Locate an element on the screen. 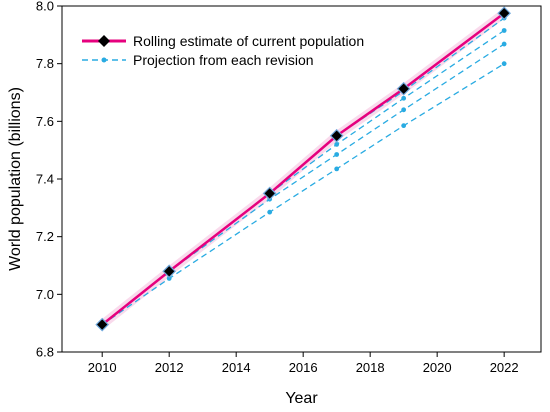 The height and width of the screenshot is (412, 550). x-tick-label: 2018 is located at coordinates (370, 367).